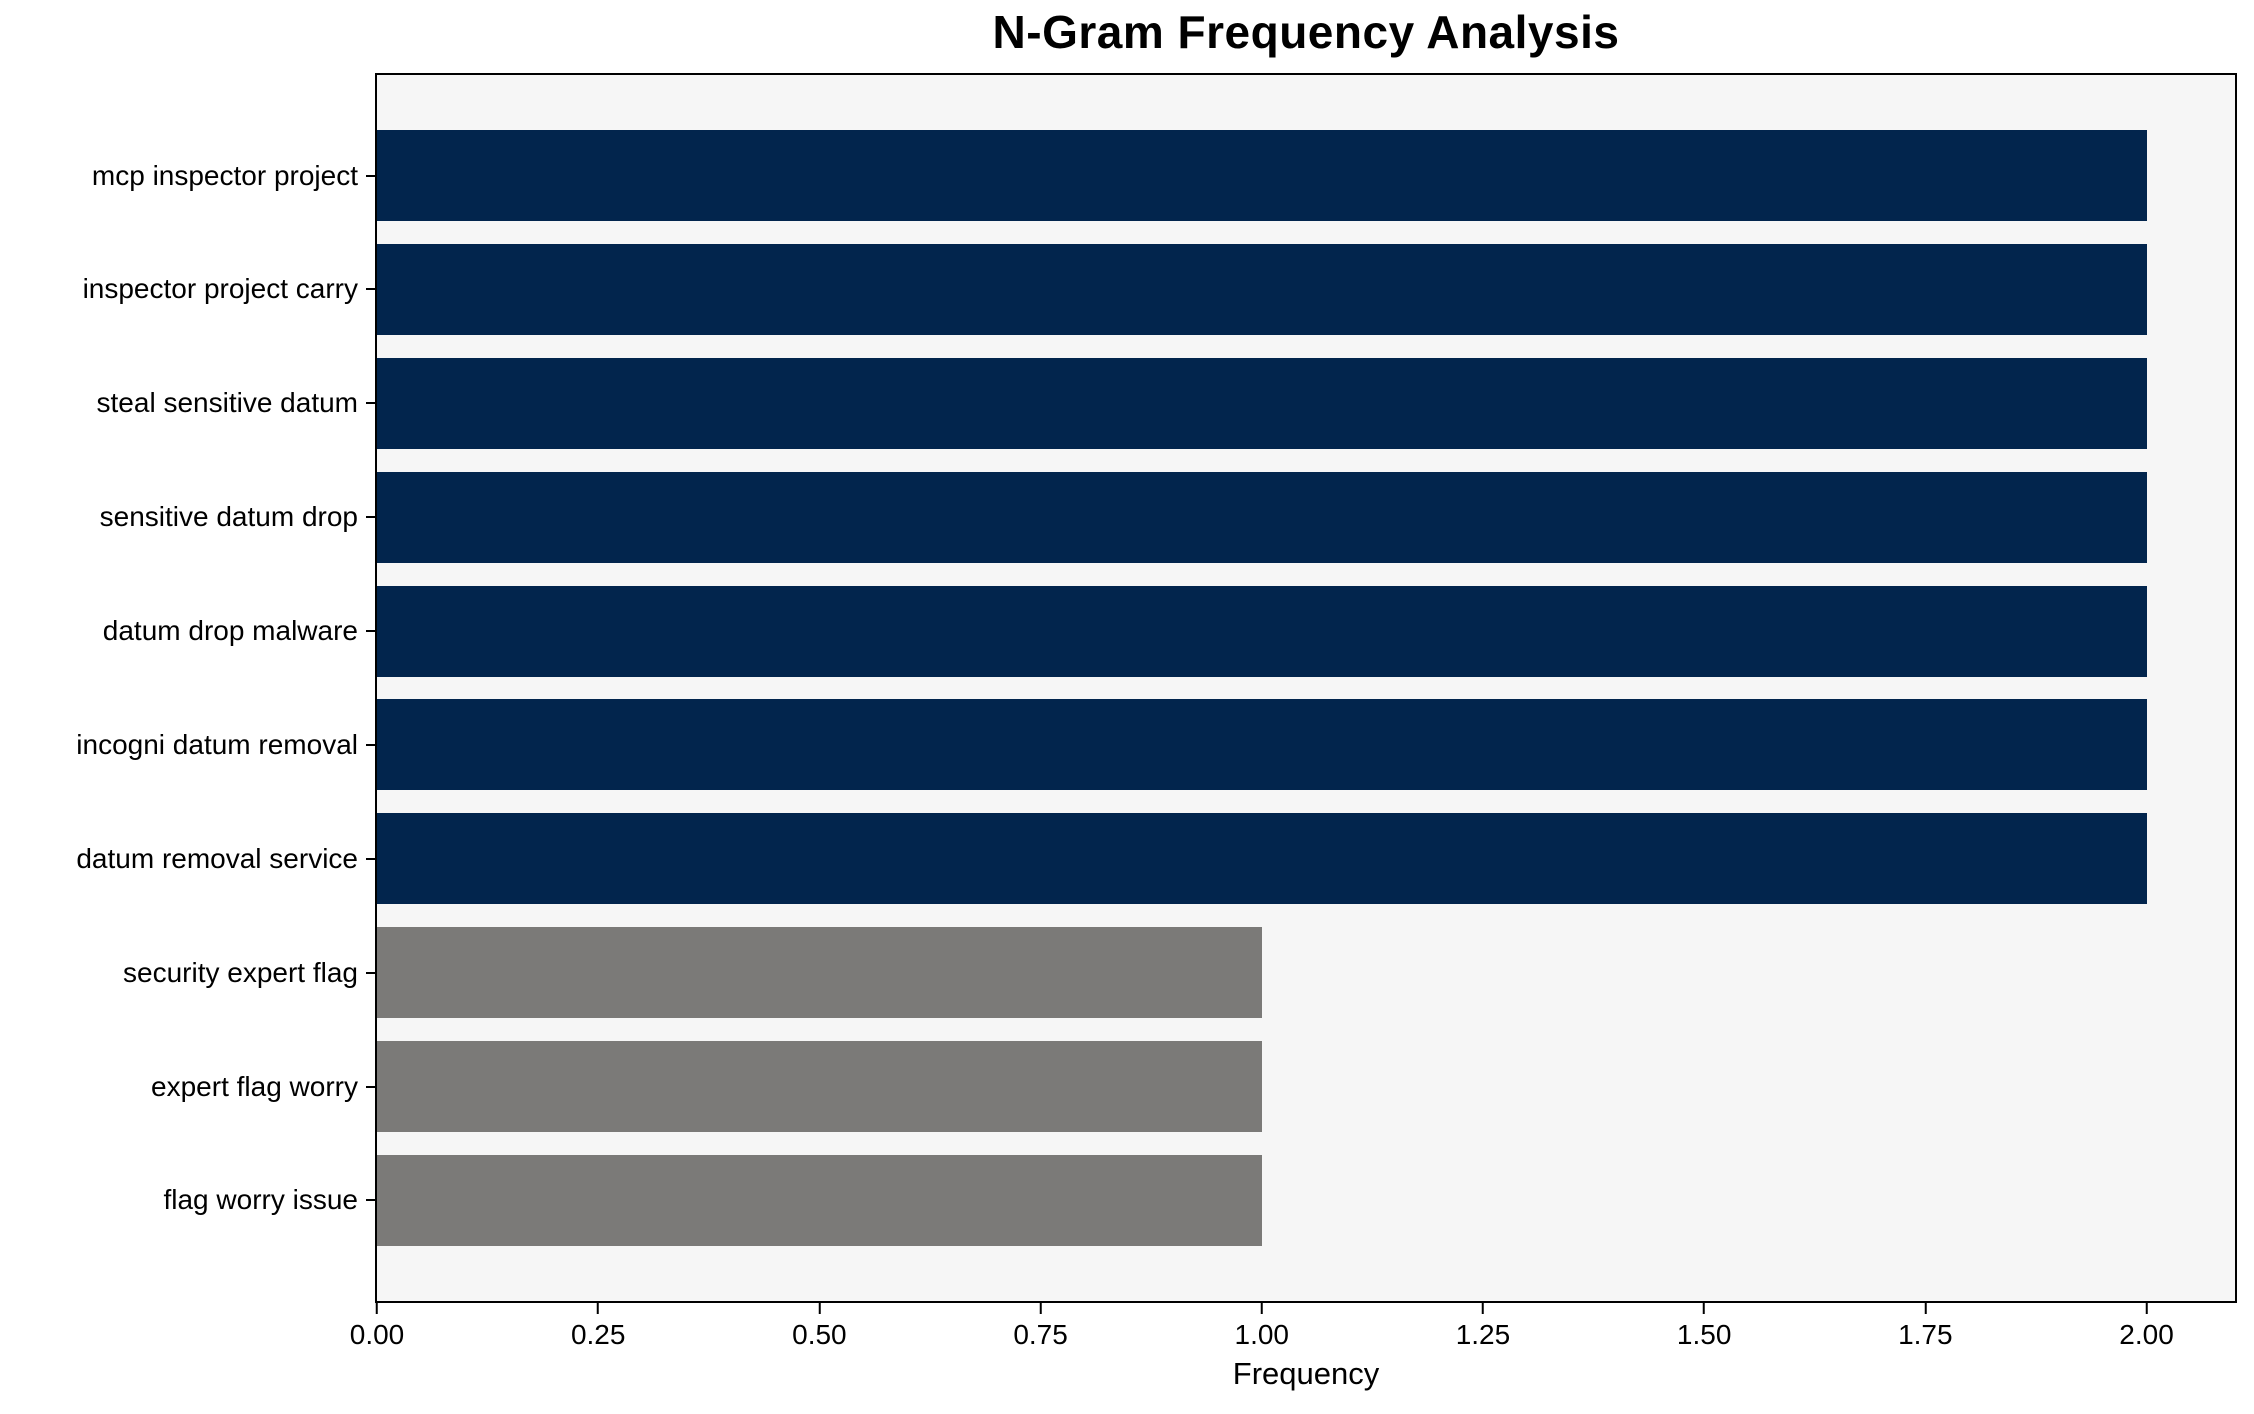 The width and height of the screenshot is (2254, 1414). Describe the element at coordinates (1306, 1373) in the screenshot. I see `x-axis-label: Frequency` at that location.